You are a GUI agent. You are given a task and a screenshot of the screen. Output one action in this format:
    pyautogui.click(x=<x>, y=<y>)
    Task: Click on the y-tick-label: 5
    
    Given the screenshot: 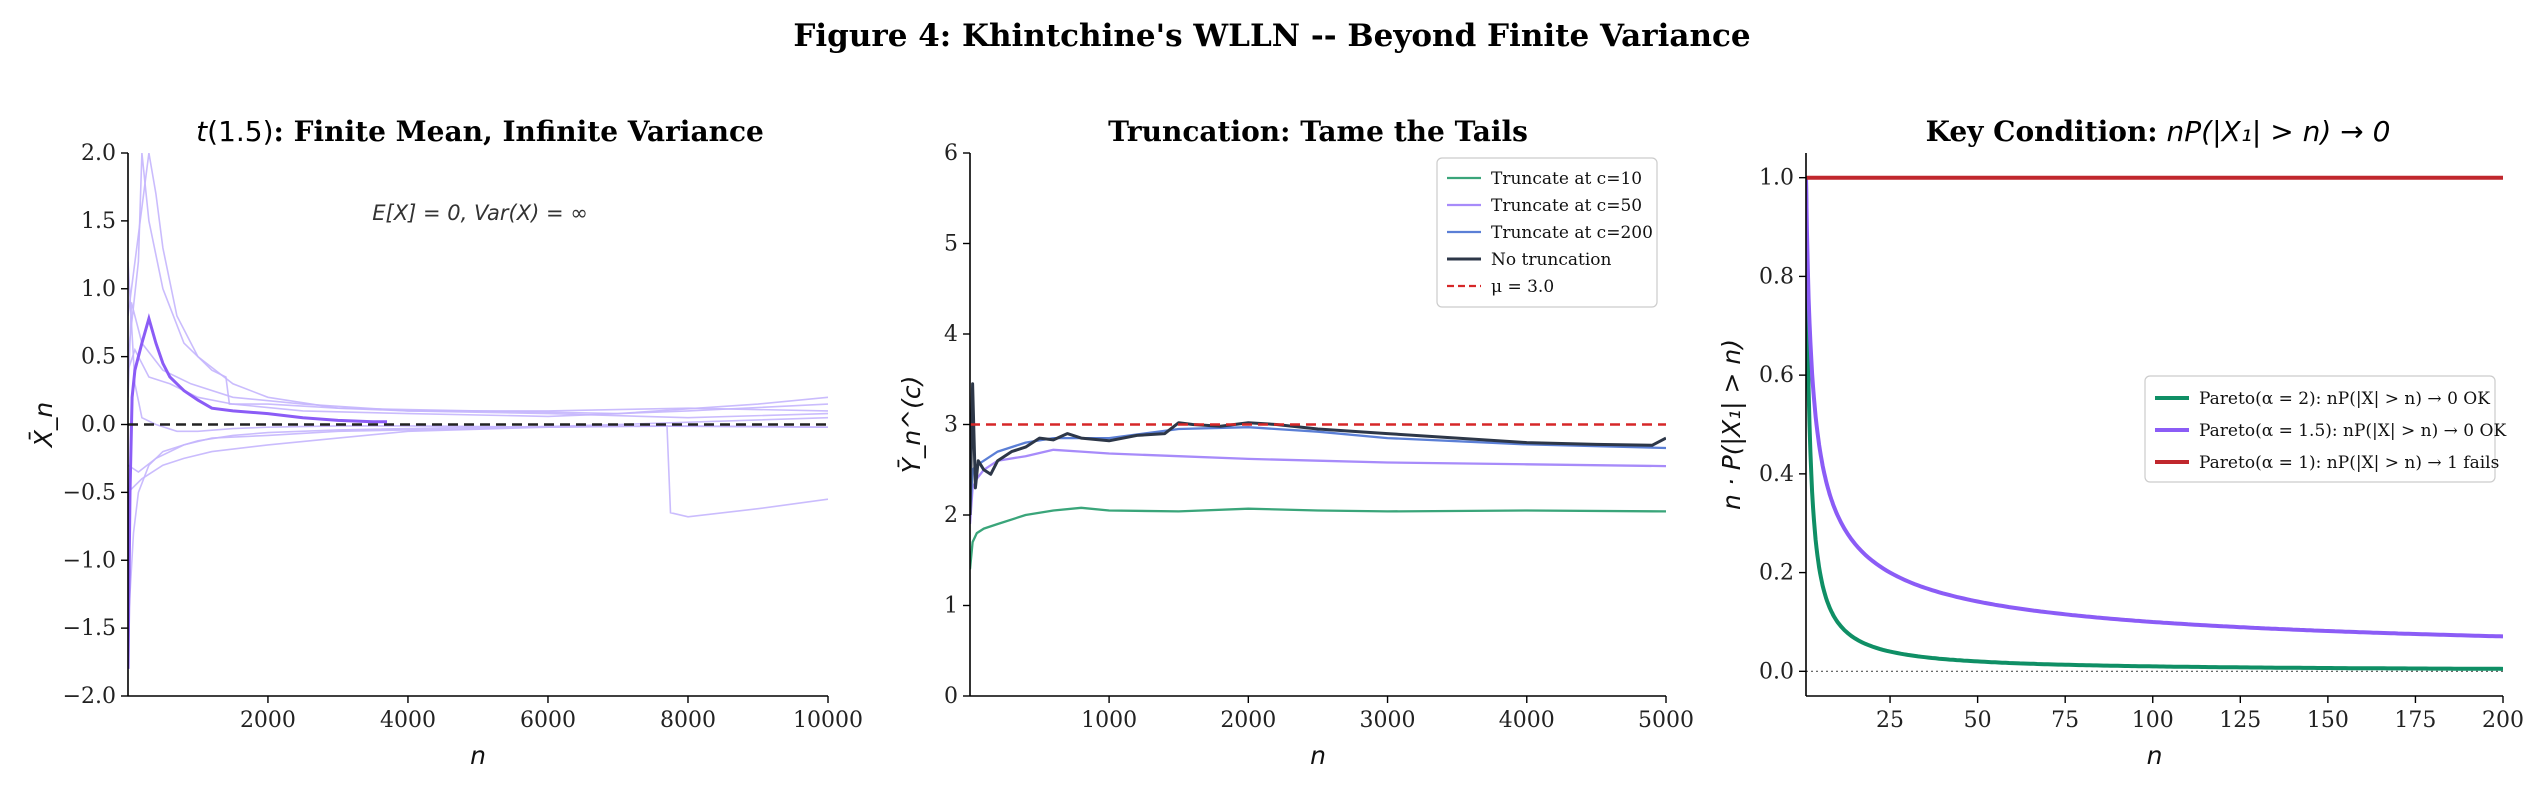 What is the action you would take?
    pyautogui.click(x=951, y=244)
    